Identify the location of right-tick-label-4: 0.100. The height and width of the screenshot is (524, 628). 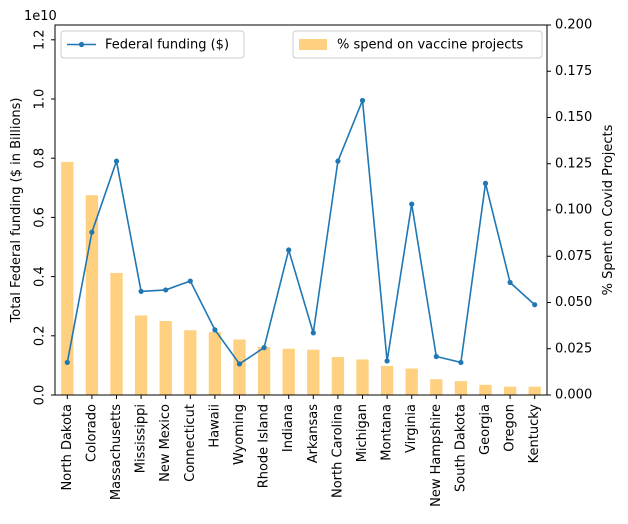
(573, 210).